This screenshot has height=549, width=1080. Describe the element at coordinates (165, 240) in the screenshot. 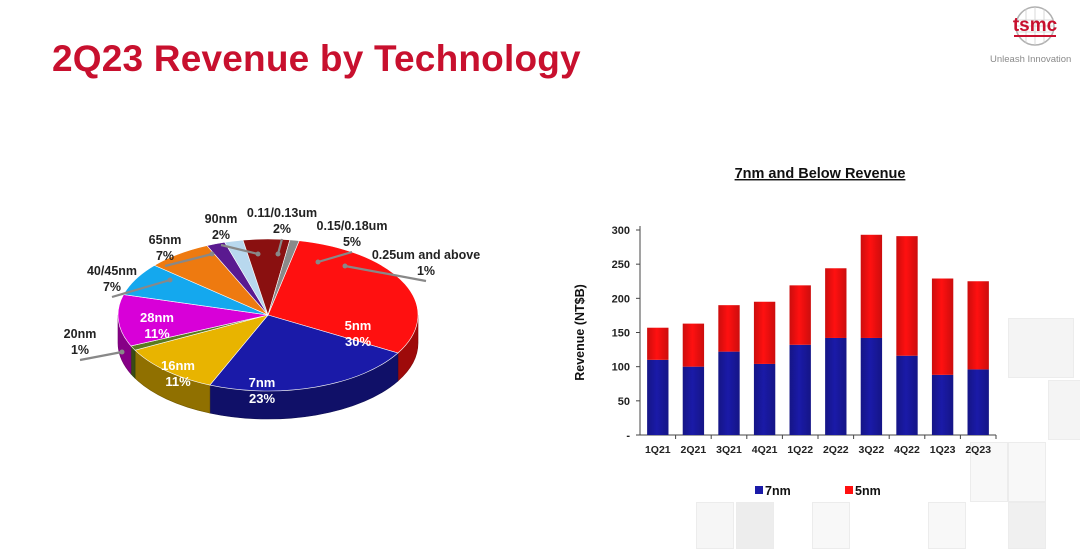

I see `pie-label-65nm: 65nm` at that location.